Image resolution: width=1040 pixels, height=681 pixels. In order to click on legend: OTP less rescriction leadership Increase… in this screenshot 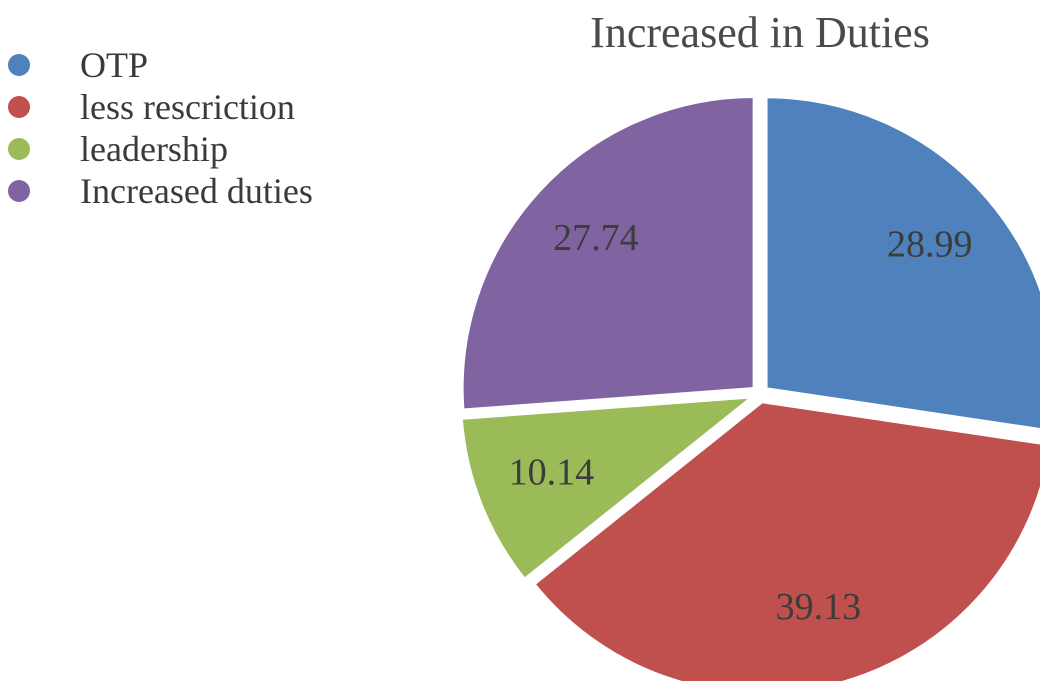, I will do `click(188, 128)`.